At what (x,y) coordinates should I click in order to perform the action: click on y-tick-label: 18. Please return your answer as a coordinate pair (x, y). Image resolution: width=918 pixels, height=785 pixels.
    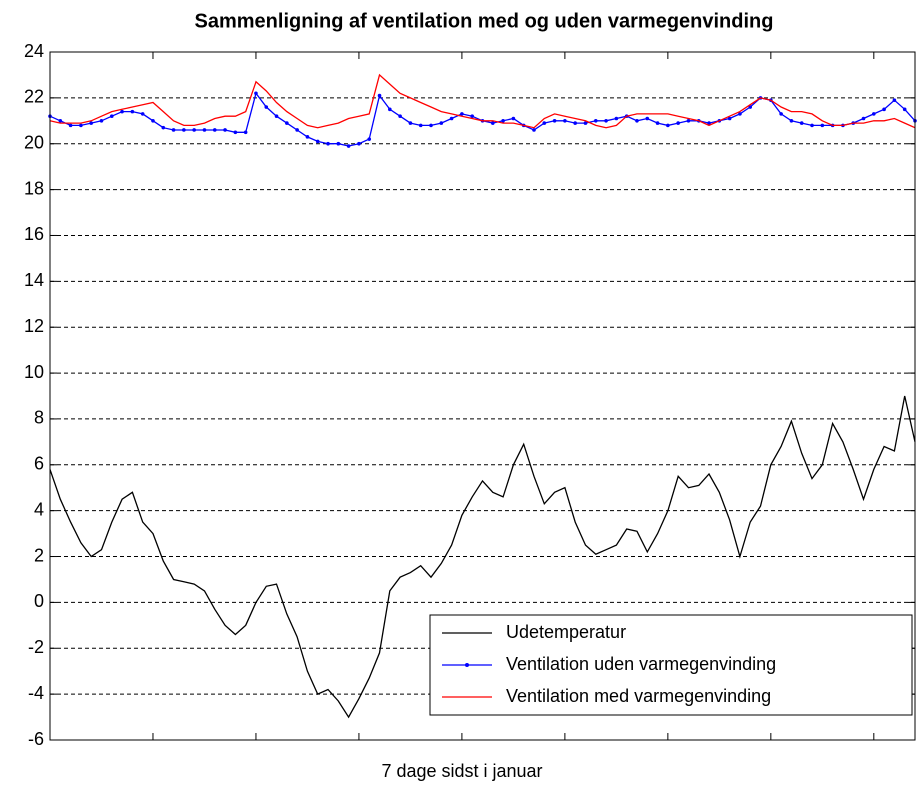
    Looking at the image, I should click on (34, 188).